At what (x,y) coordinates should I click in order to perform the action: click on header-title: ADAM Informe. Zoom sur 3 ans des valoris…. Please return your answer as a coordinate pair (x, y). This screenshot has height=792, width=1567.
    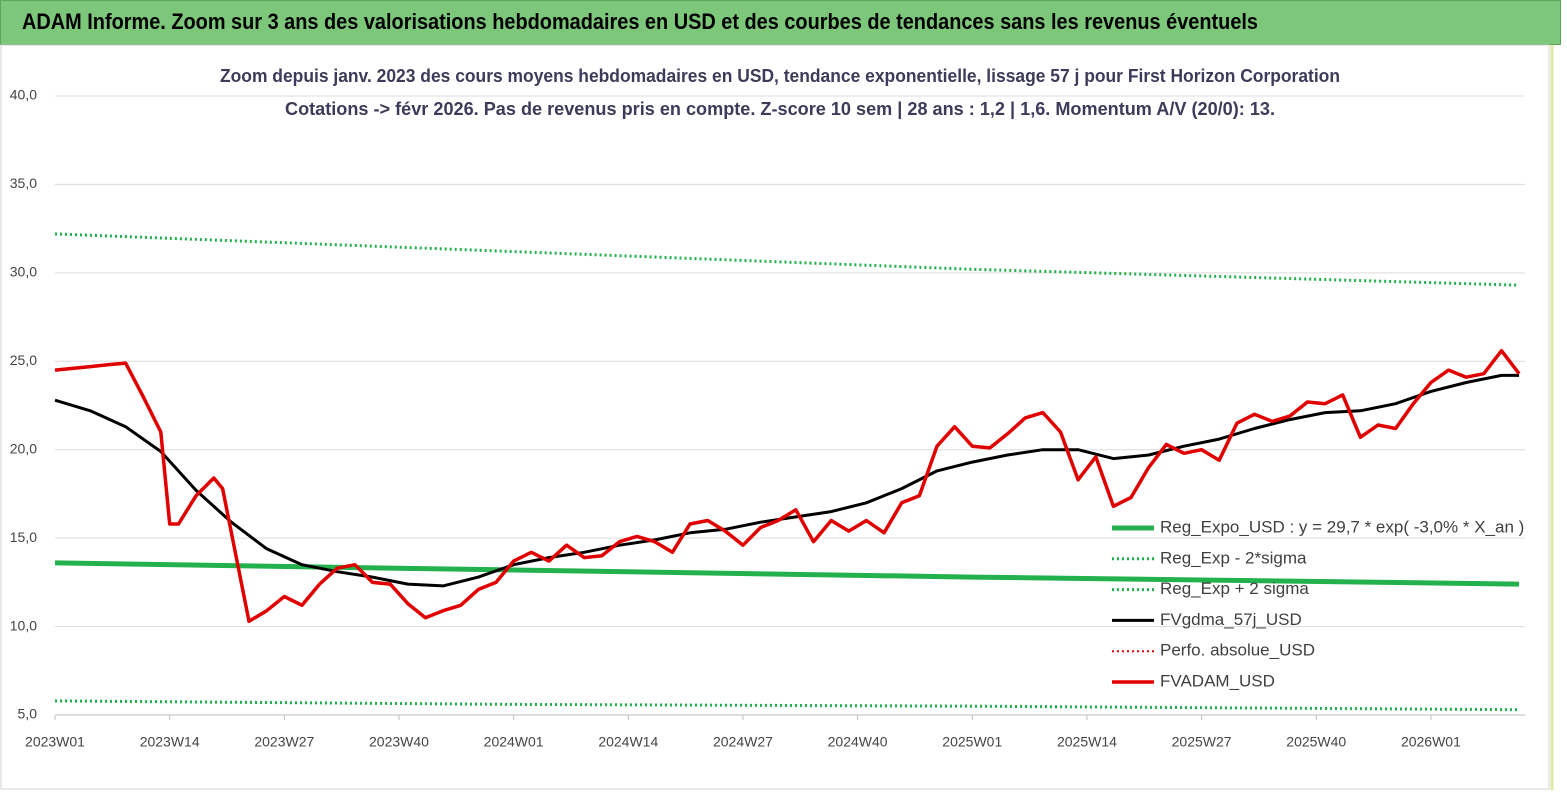
    Looking at the image, I should click on (640, 21).